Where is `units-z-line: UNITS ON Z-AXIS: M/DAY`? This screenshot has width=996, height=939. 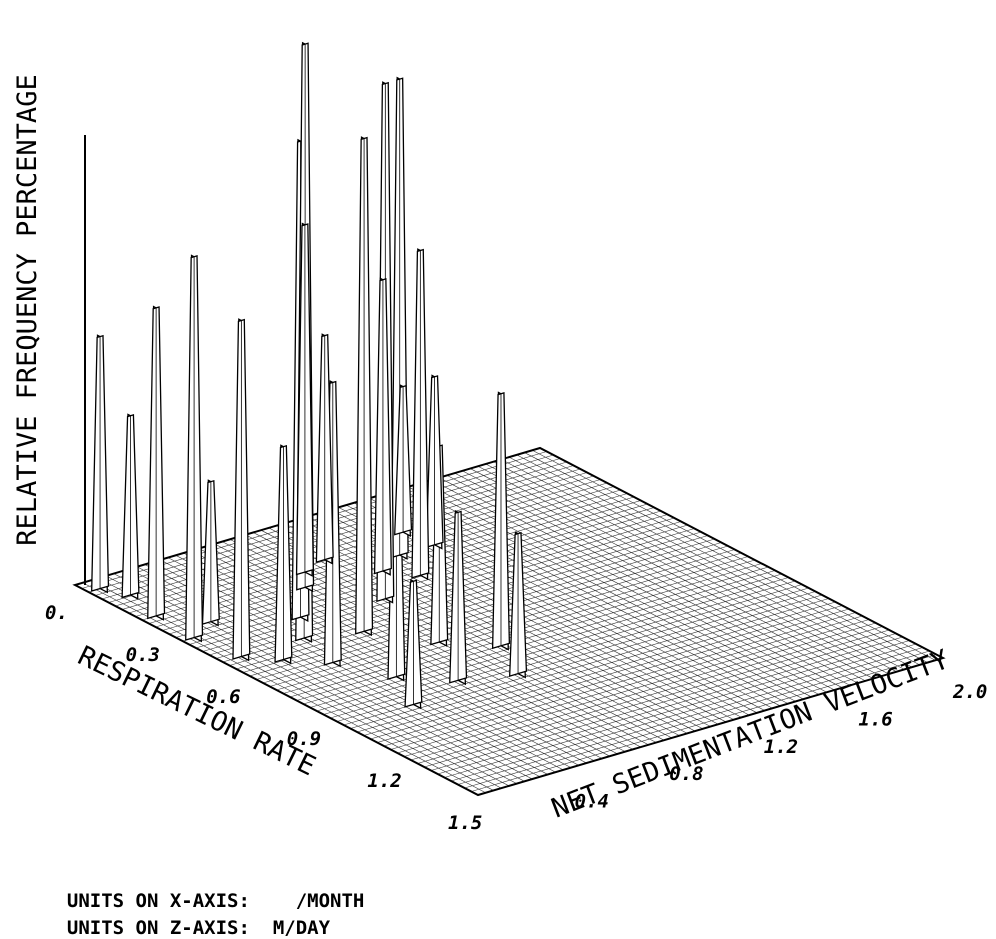 units-z-line: UNITS ON Z-AXIS: M/DAY is located at coordinates (187, 917).